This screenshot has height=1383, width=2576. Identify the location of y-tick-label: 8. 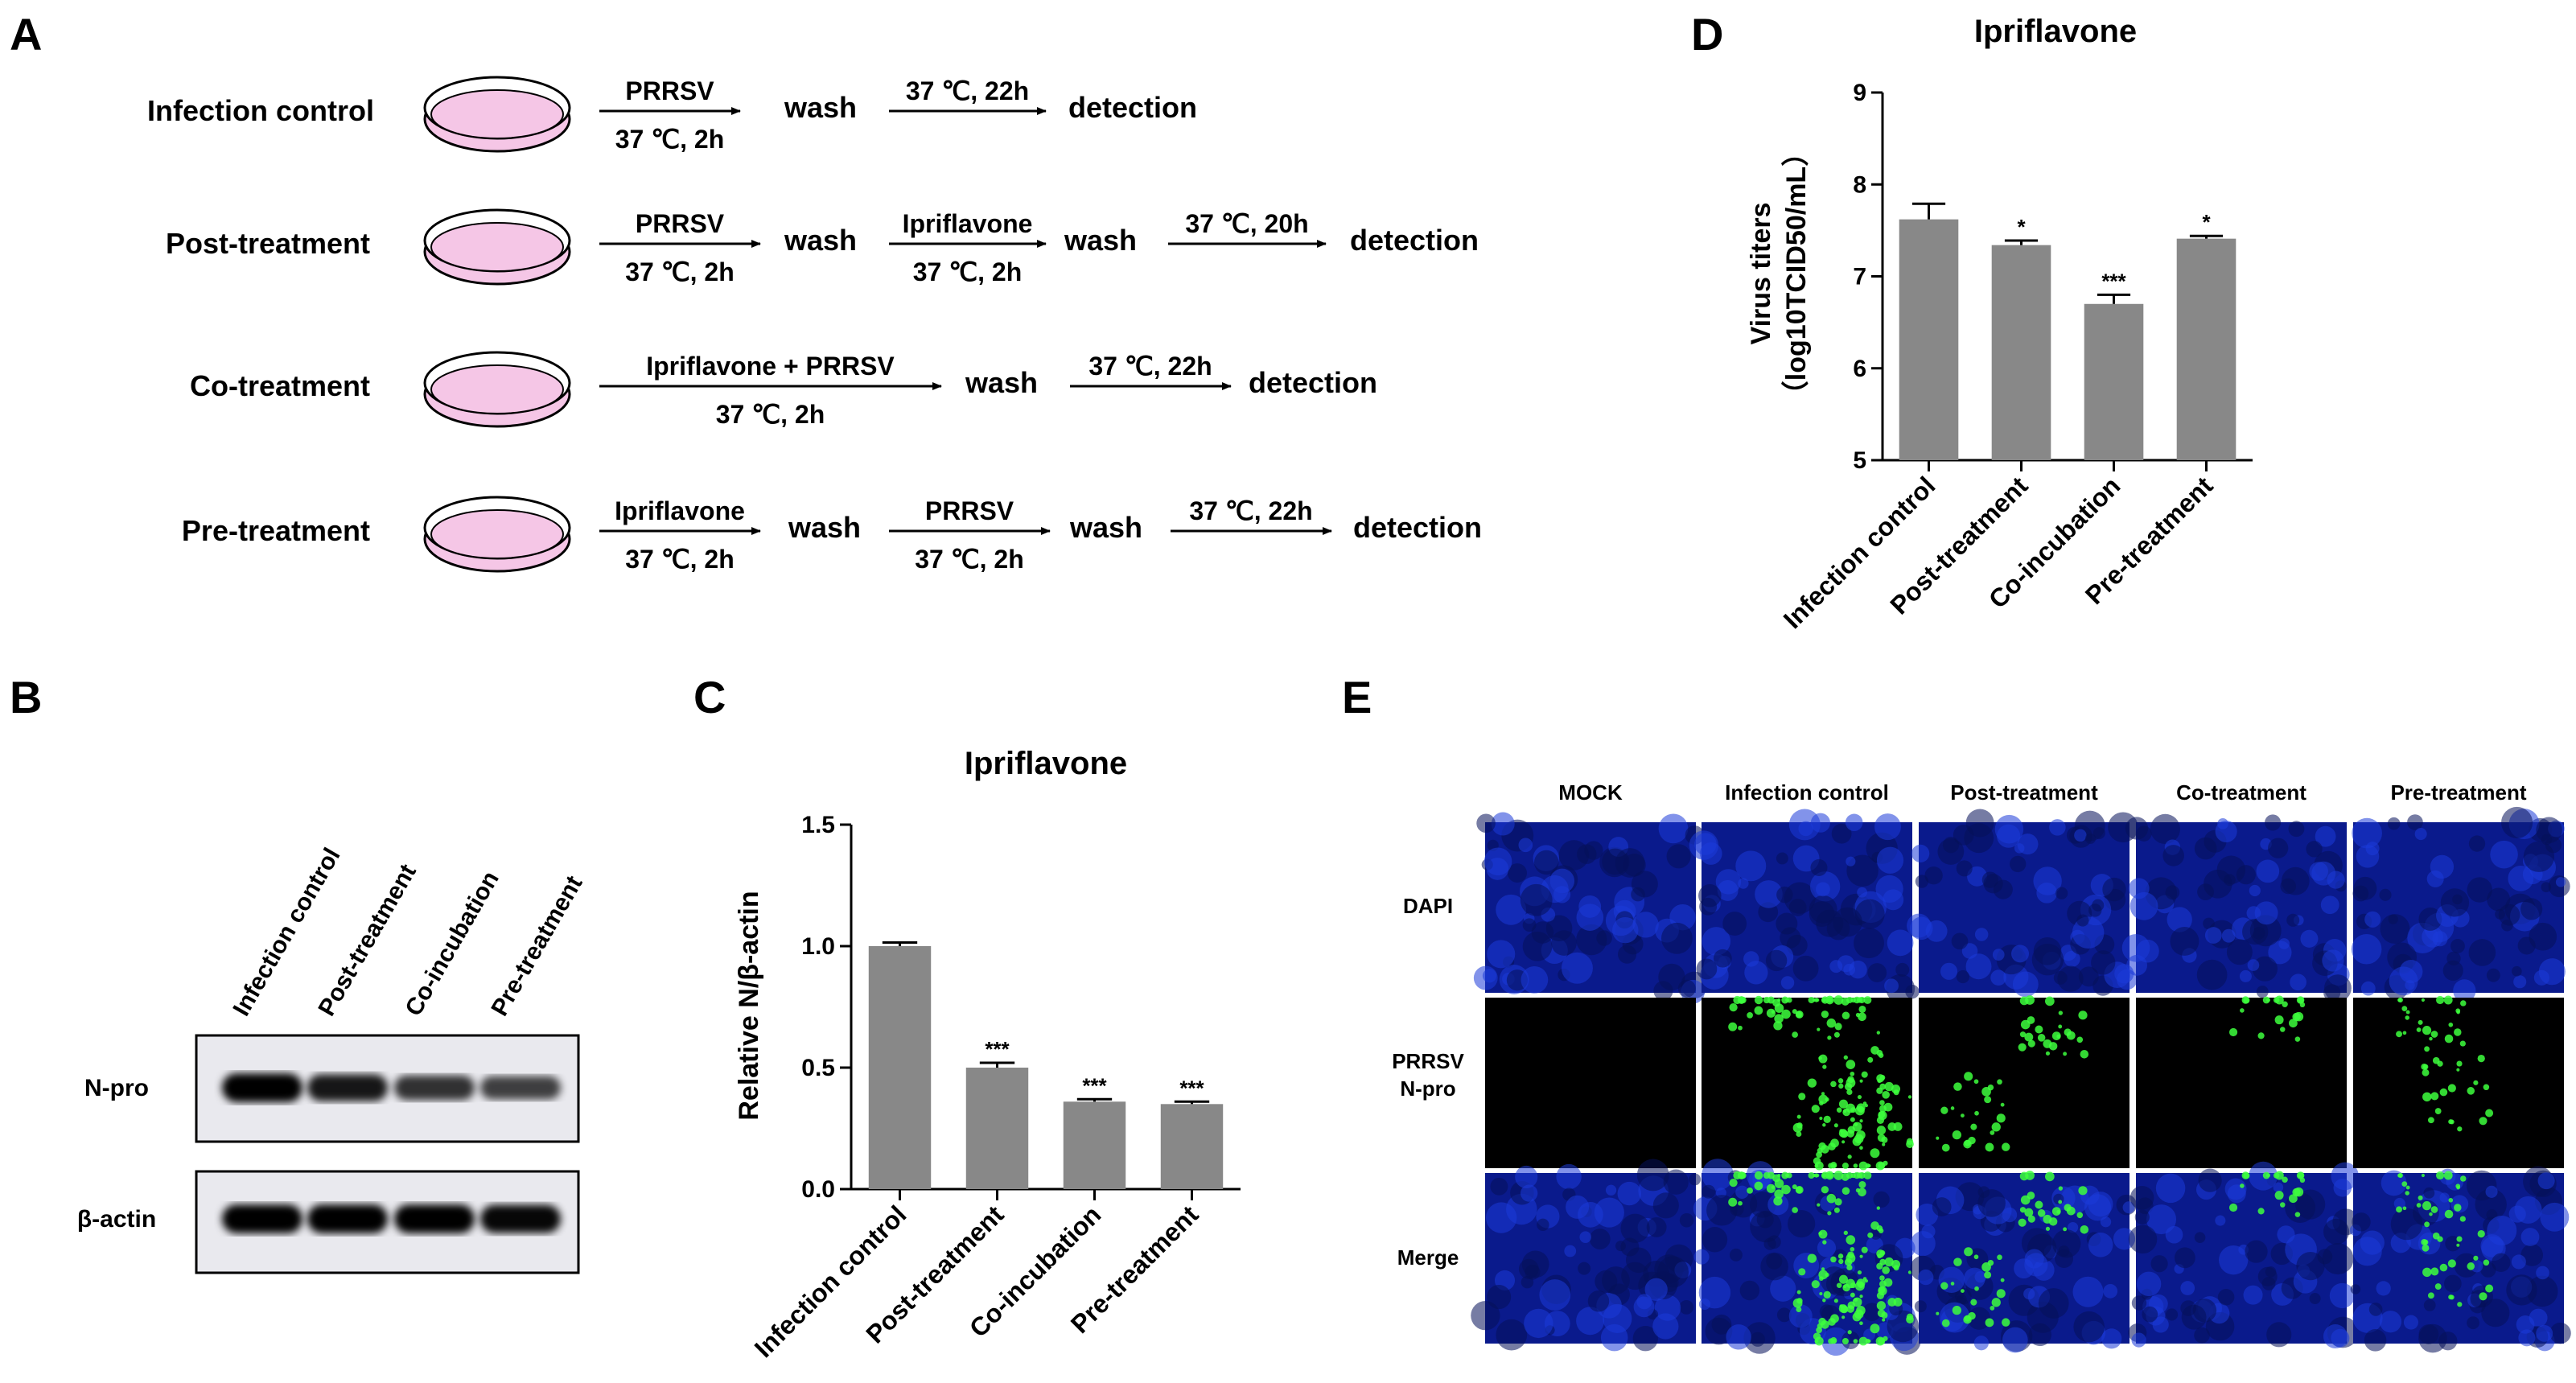
(1859, 184).